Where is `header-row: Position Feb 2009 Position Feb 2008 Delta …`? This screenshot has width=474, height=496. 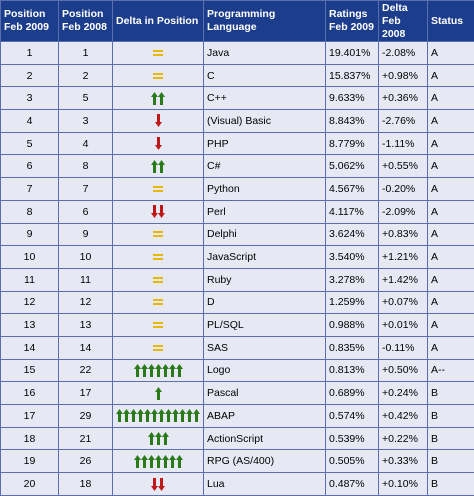
header-row: Position Feb 2009 Position Feb 2008 Delta … is located at coordinates (237, 21).